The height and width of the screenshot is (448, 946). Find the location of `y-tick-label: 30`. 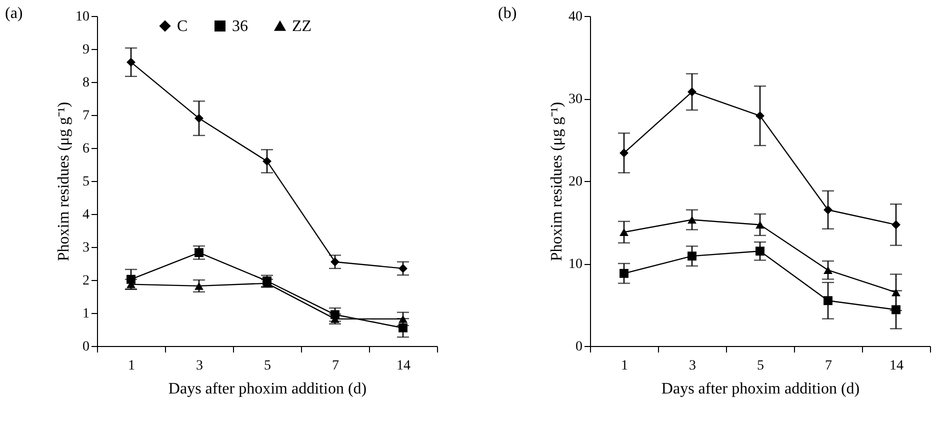

y-tick-label: 30 is located at coordinates (575, 99).